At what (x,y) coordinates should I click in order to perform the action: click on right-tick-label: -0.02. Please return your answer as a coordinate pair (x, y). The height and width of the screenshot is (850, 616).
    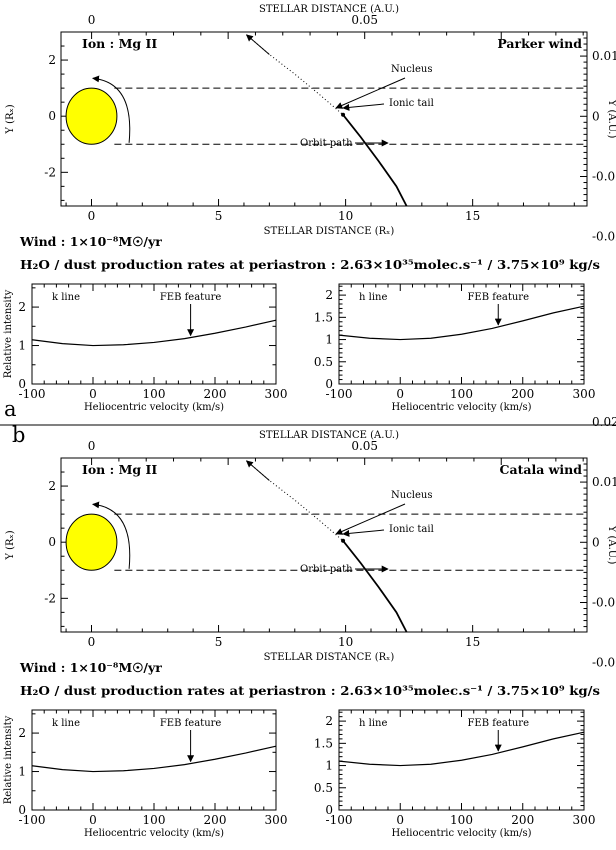
    Looking at the image, I should click on (604, 237).